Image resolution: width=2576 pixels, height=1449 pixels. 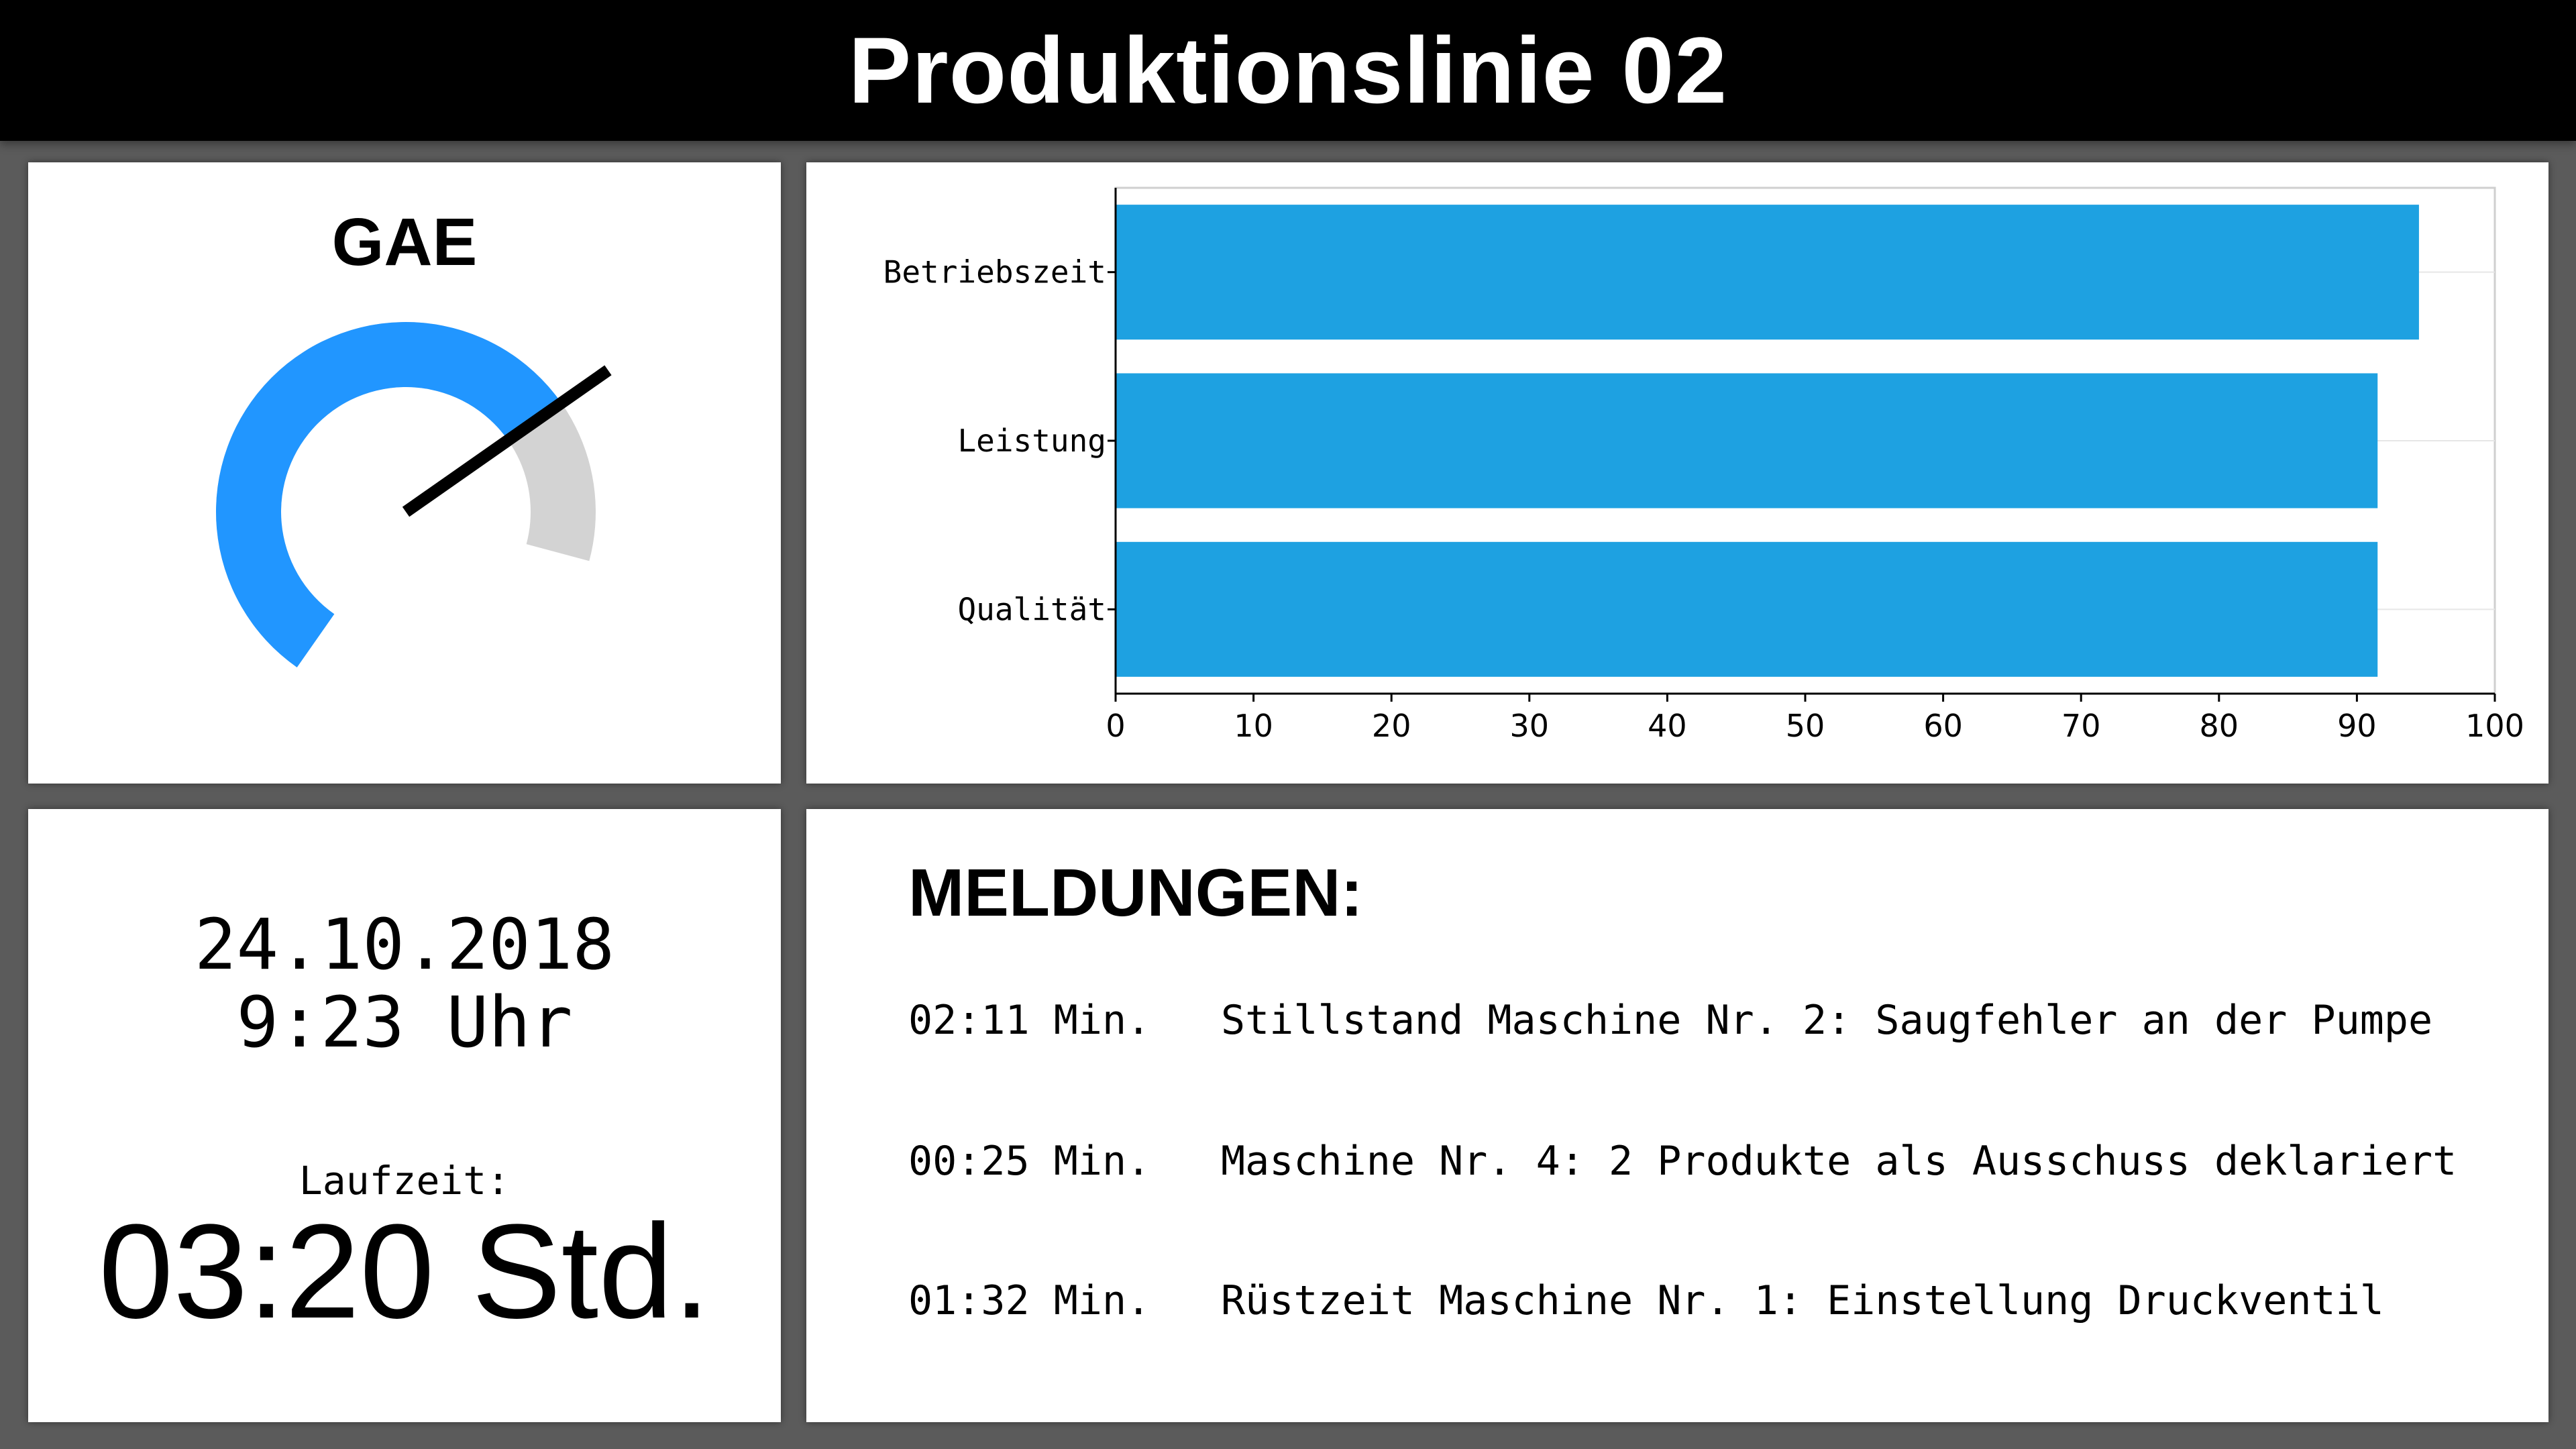 I want to click on x-tick-label: 10, so click(x=1253, y=726).